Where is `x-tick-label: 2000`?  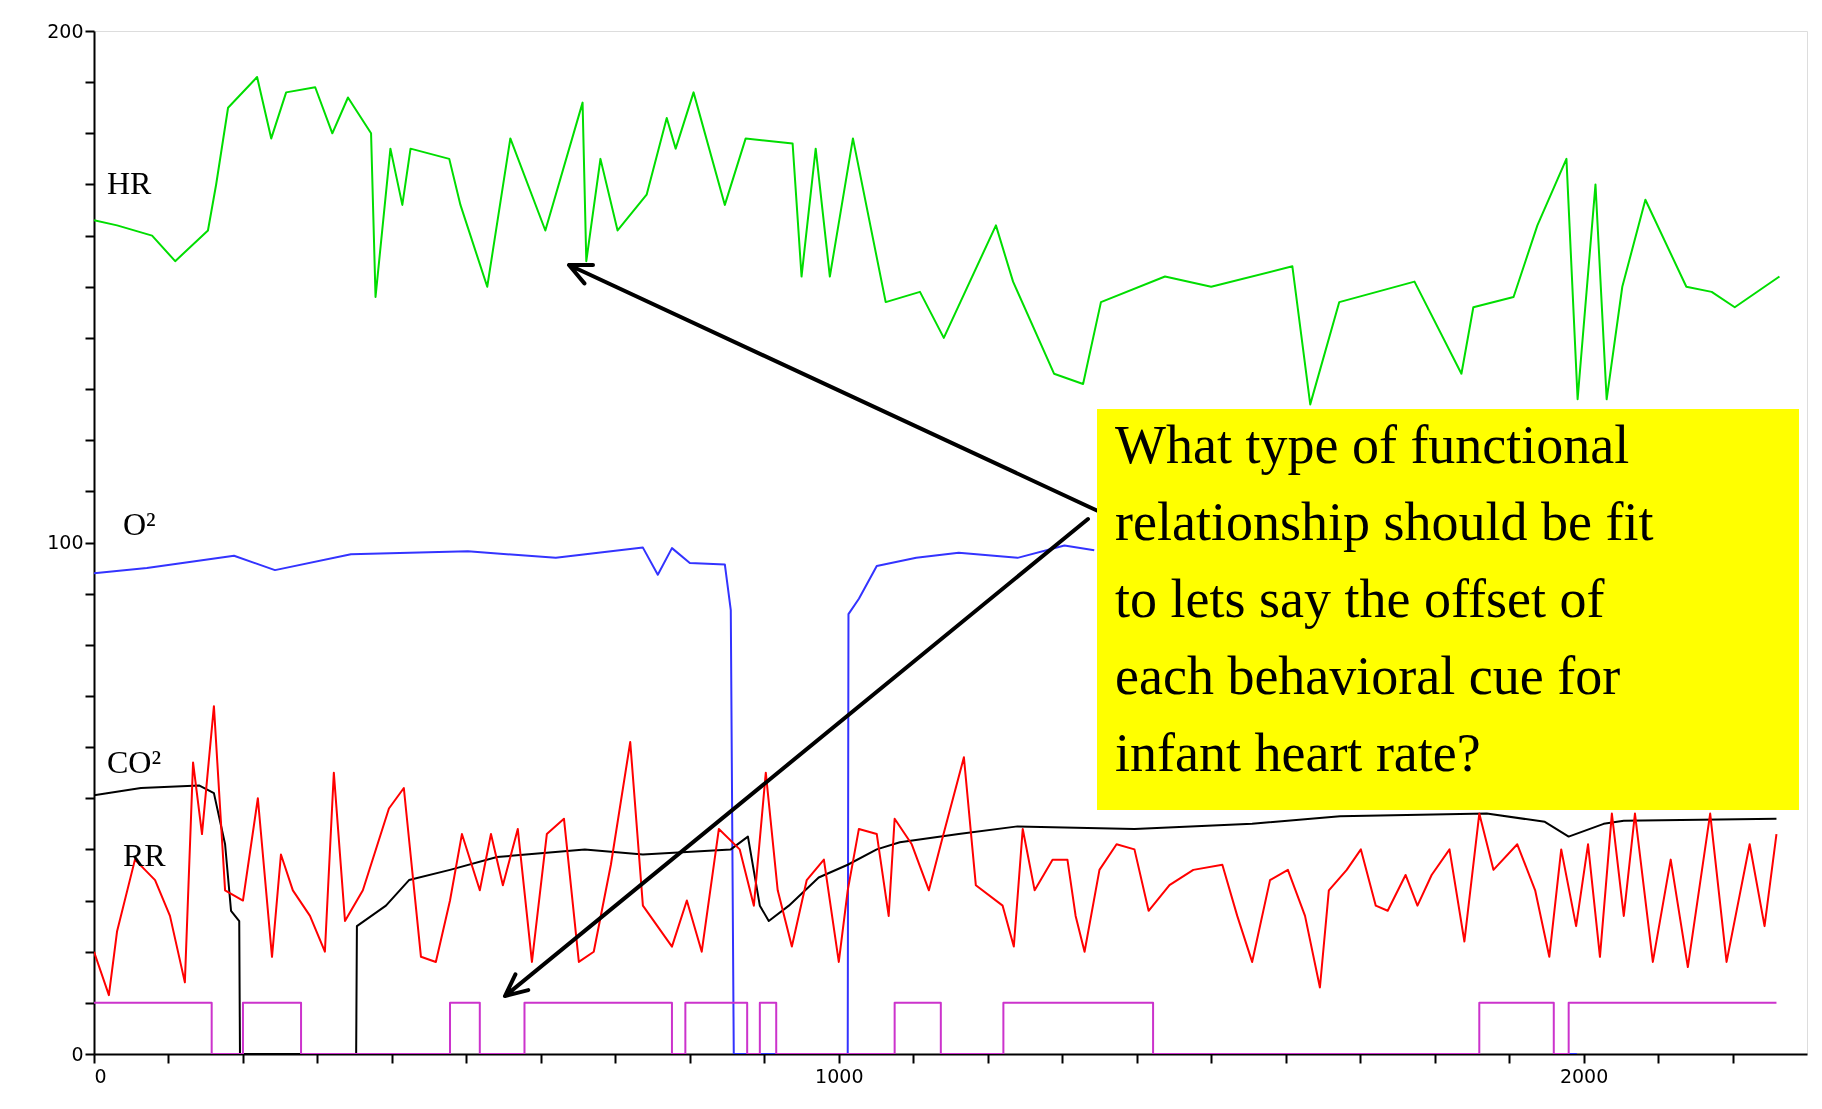 x-tick-label: 2000 is located at coordinates (1584, 1075).